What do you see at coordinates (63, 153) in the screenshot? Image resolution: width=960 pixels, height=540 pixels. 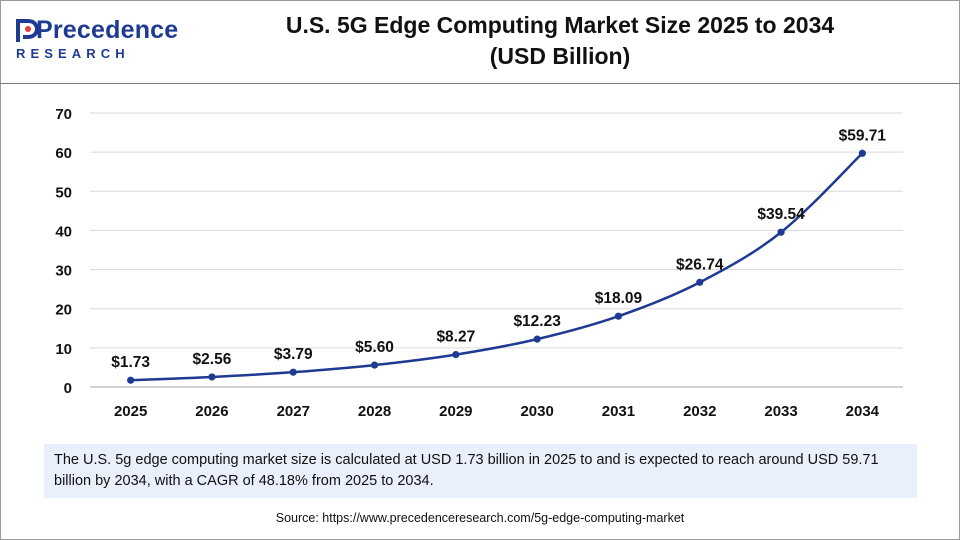 I see `y-tick-label: 60` at bounding box center [63, 153].